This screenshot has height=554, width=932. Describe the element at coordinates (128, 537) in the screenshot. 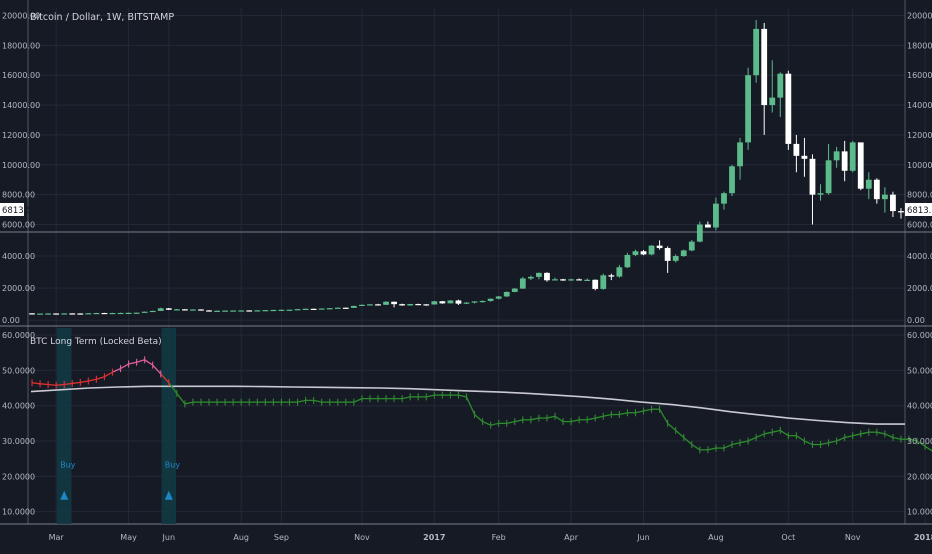

I see `time-tick: May` at that location.